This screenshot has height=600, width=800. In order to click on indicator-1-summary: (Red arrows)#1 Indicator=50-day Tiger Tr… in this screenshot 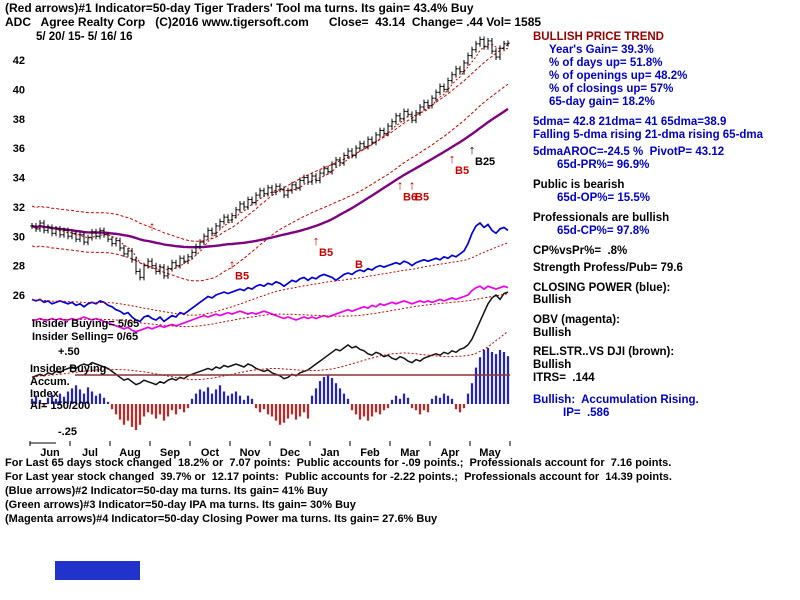, I will do `click(239, 8)`.